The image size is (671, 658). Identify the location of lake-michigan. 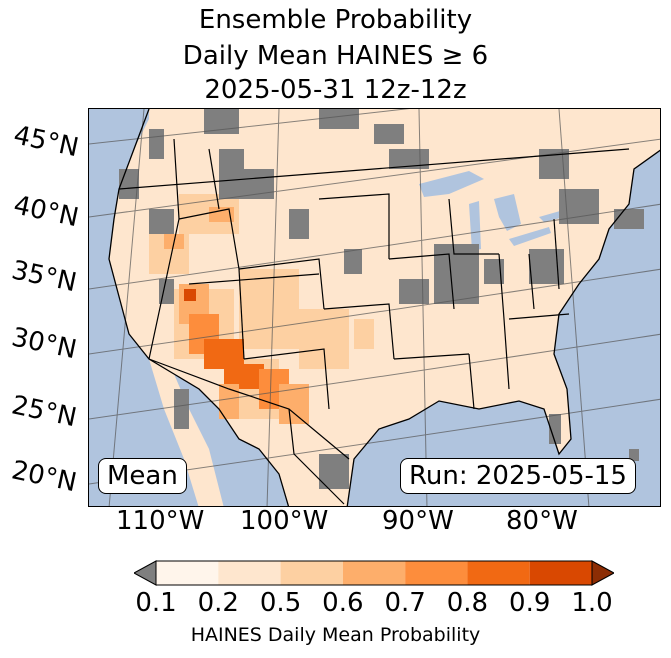
(475, 226).